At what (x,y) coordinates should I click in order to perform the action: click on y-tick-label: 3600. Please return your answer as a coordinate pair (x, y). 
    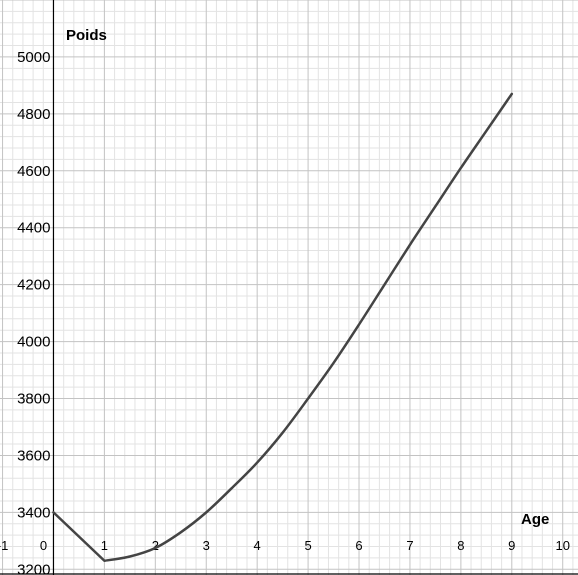
    Looking at the image, I should click on (33, 455).